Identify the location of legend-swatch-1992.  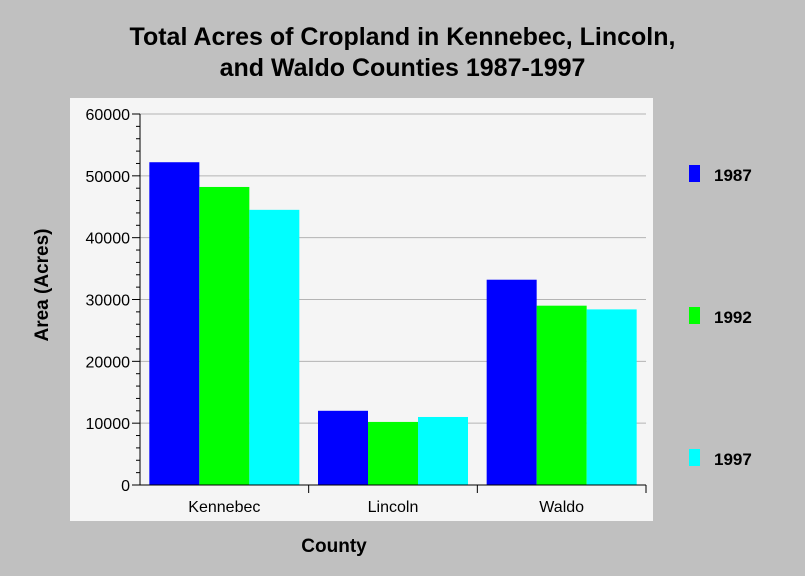
(694, 315).